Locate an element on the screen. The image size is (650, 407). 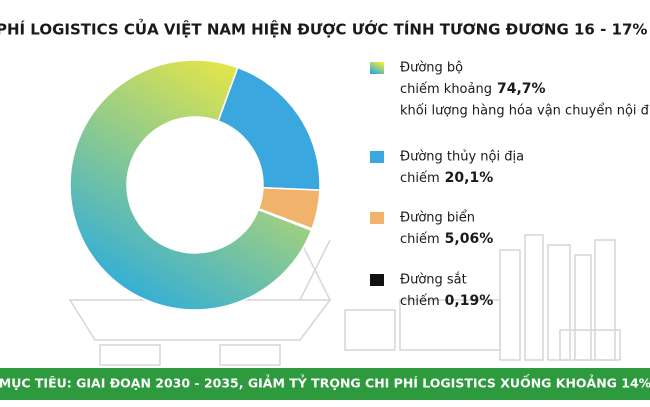
value-label: 20,1% is located at coordinates (469, 178).